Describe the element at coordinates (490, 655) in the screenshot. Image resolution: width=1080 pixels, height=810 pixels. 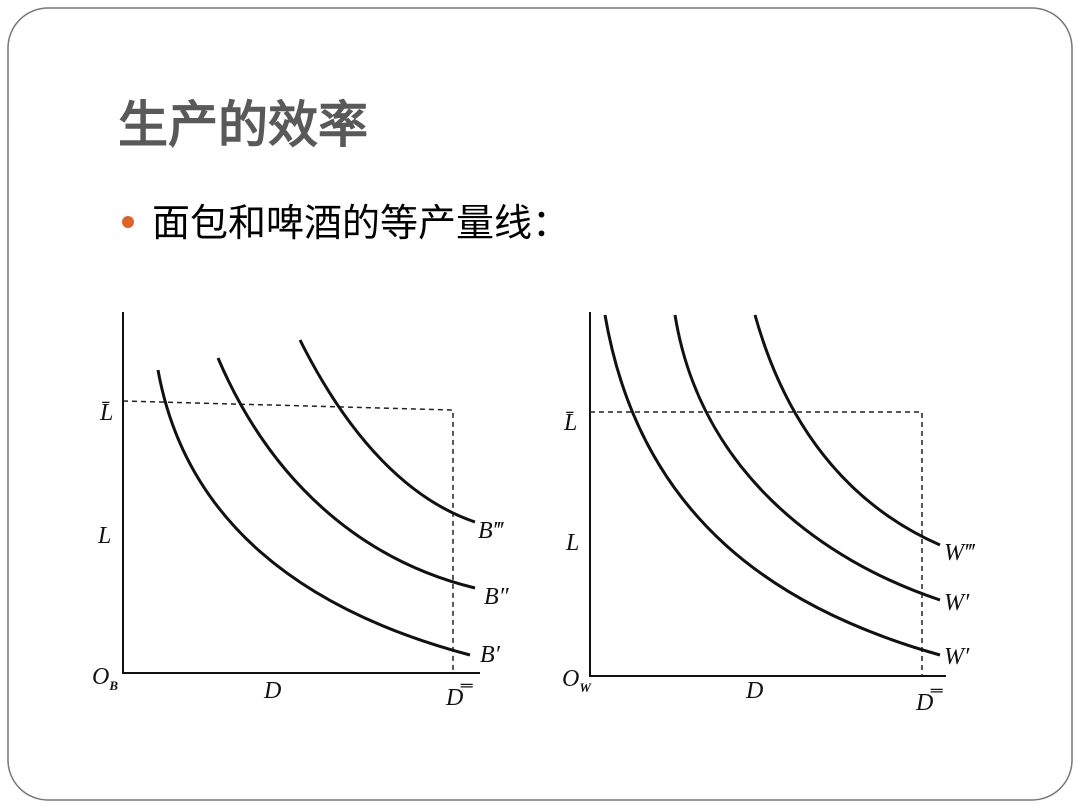
I see `curve-label: B′` at that location.